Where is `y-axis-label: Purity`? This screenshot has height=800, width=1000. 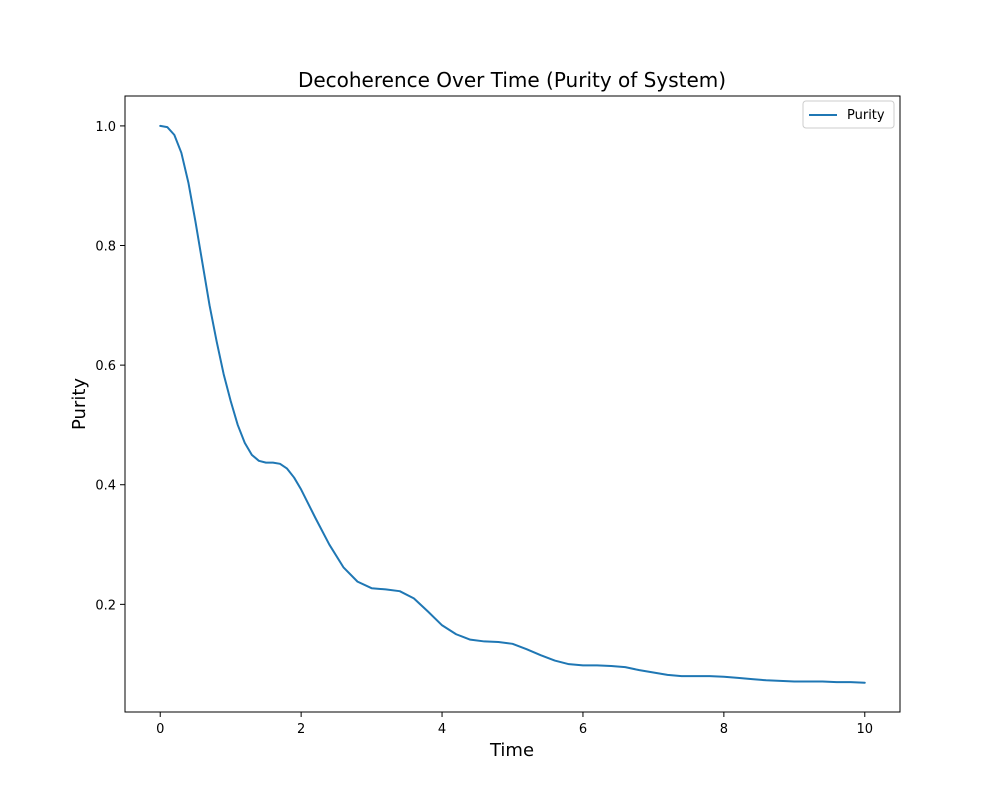
y-axis-label: Purity is located at coordinates (79, 404).